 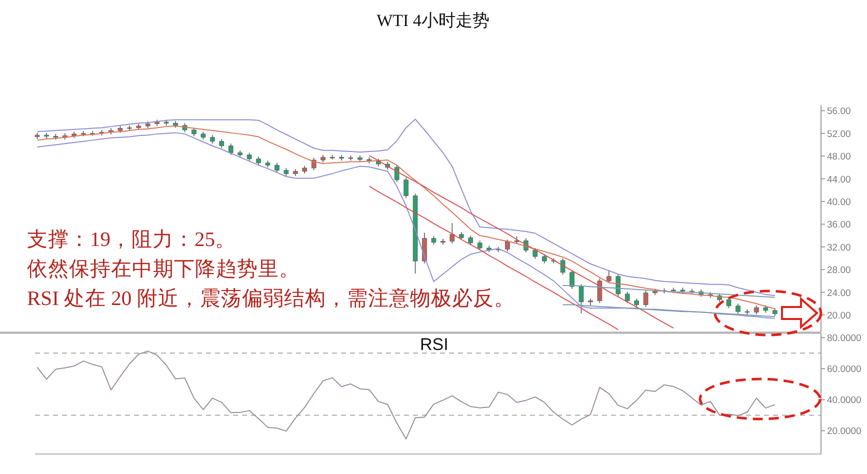 I want to click on y-tick-label: 56.00, so click(x=839, y=112).